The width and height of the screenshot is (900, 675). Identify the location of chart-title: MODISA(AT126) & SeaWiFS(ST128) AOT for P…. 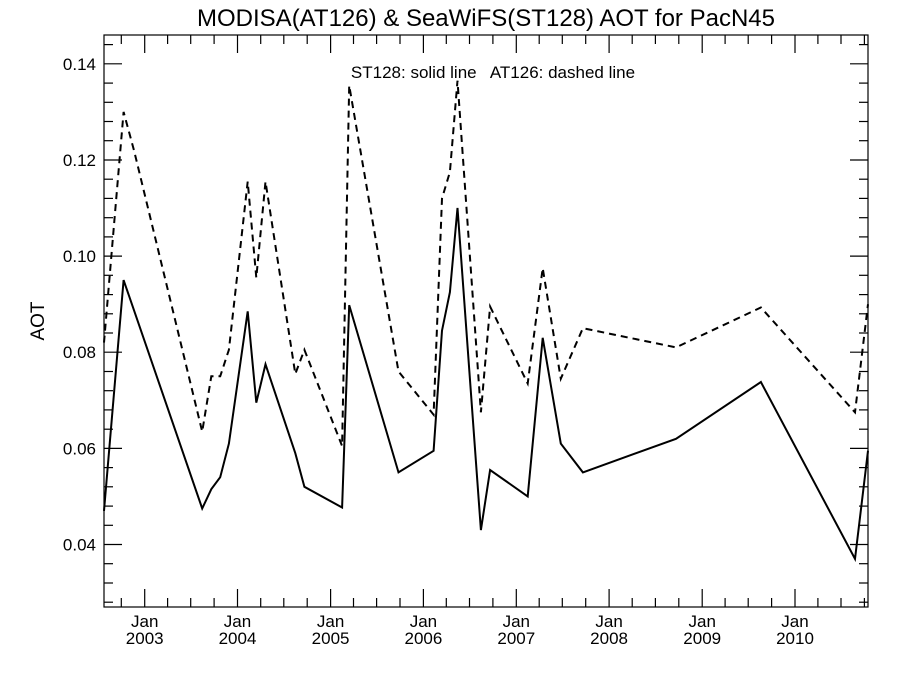
(486, 18).